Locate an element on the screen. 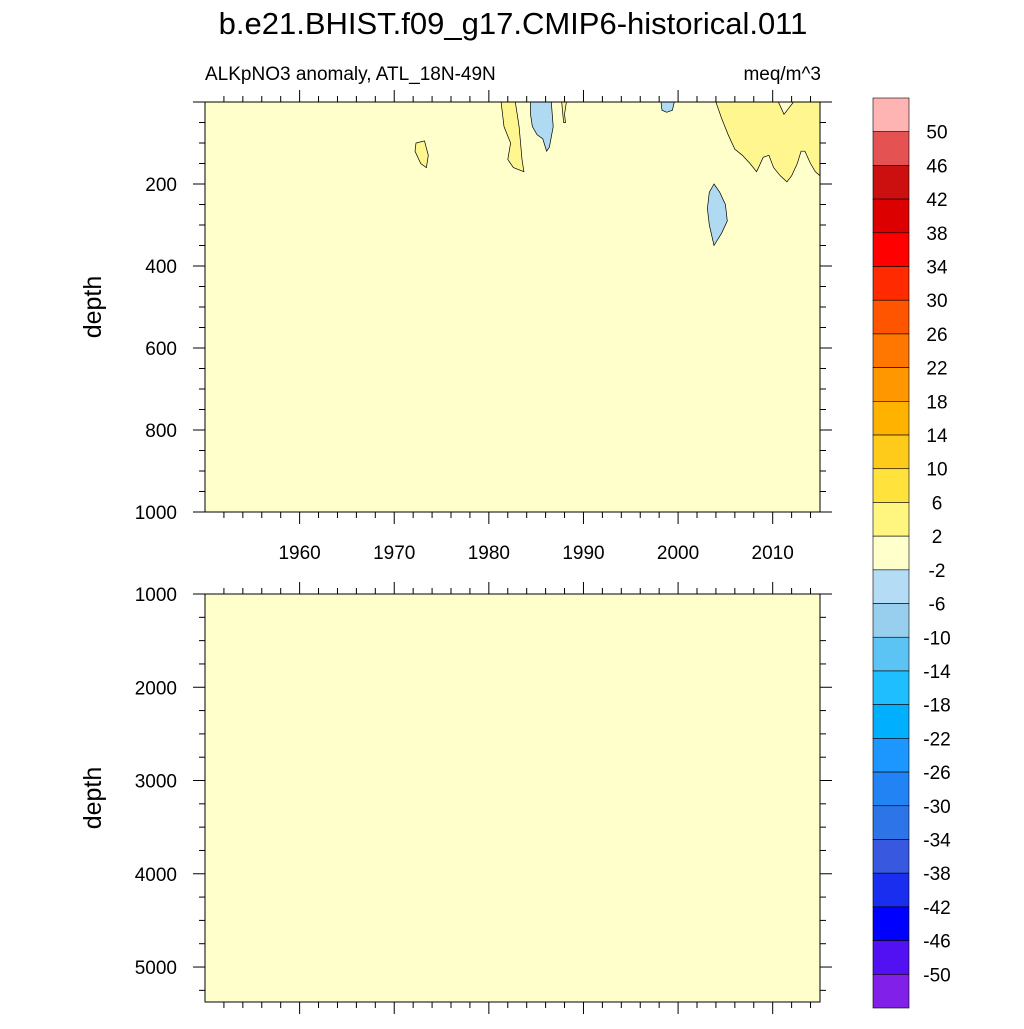 The image size is (1024, 1029). x-tick-label: 1960 is located at coordinates (299, 553).